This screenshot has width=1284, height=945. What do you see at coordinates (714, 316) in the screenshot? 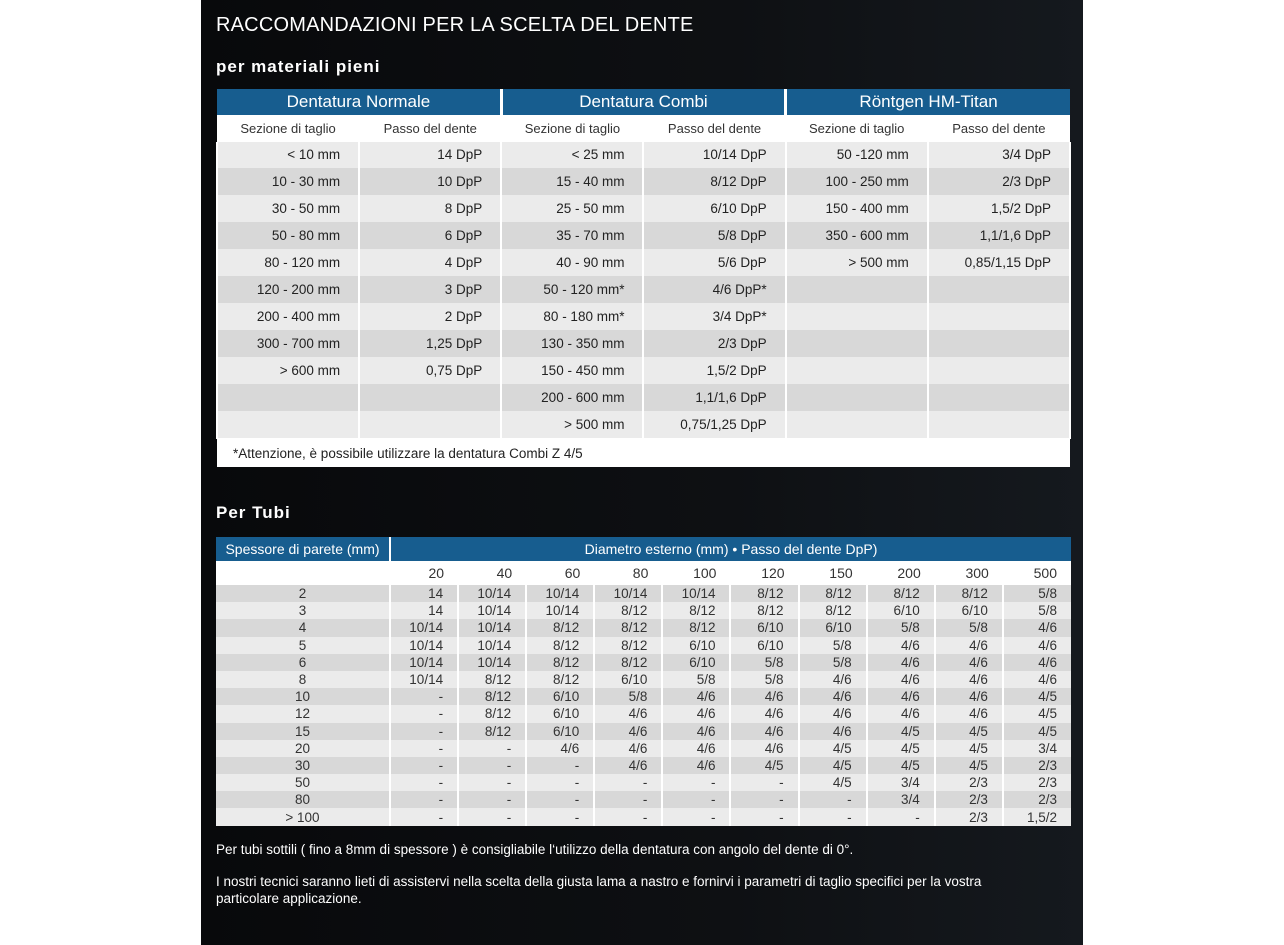
I see `table-cell: 3/4 DpP*` at bounding box center [714, 316].